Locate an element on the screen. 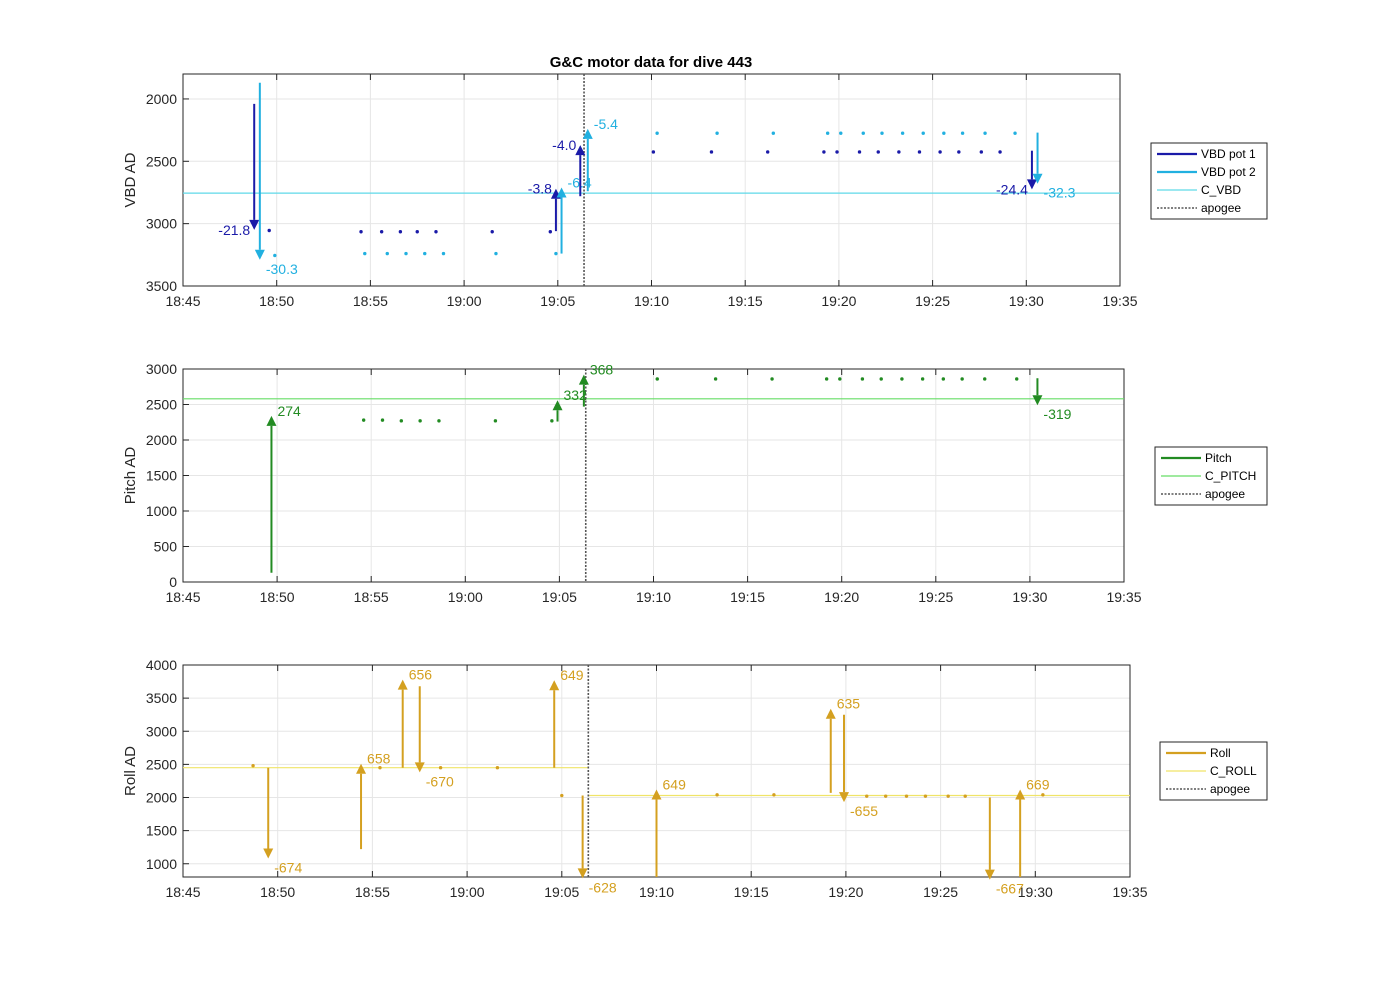 The width and height of the screenshot is (1400, 986). y-tick-label: 500 is located at coordinates (166, 547).